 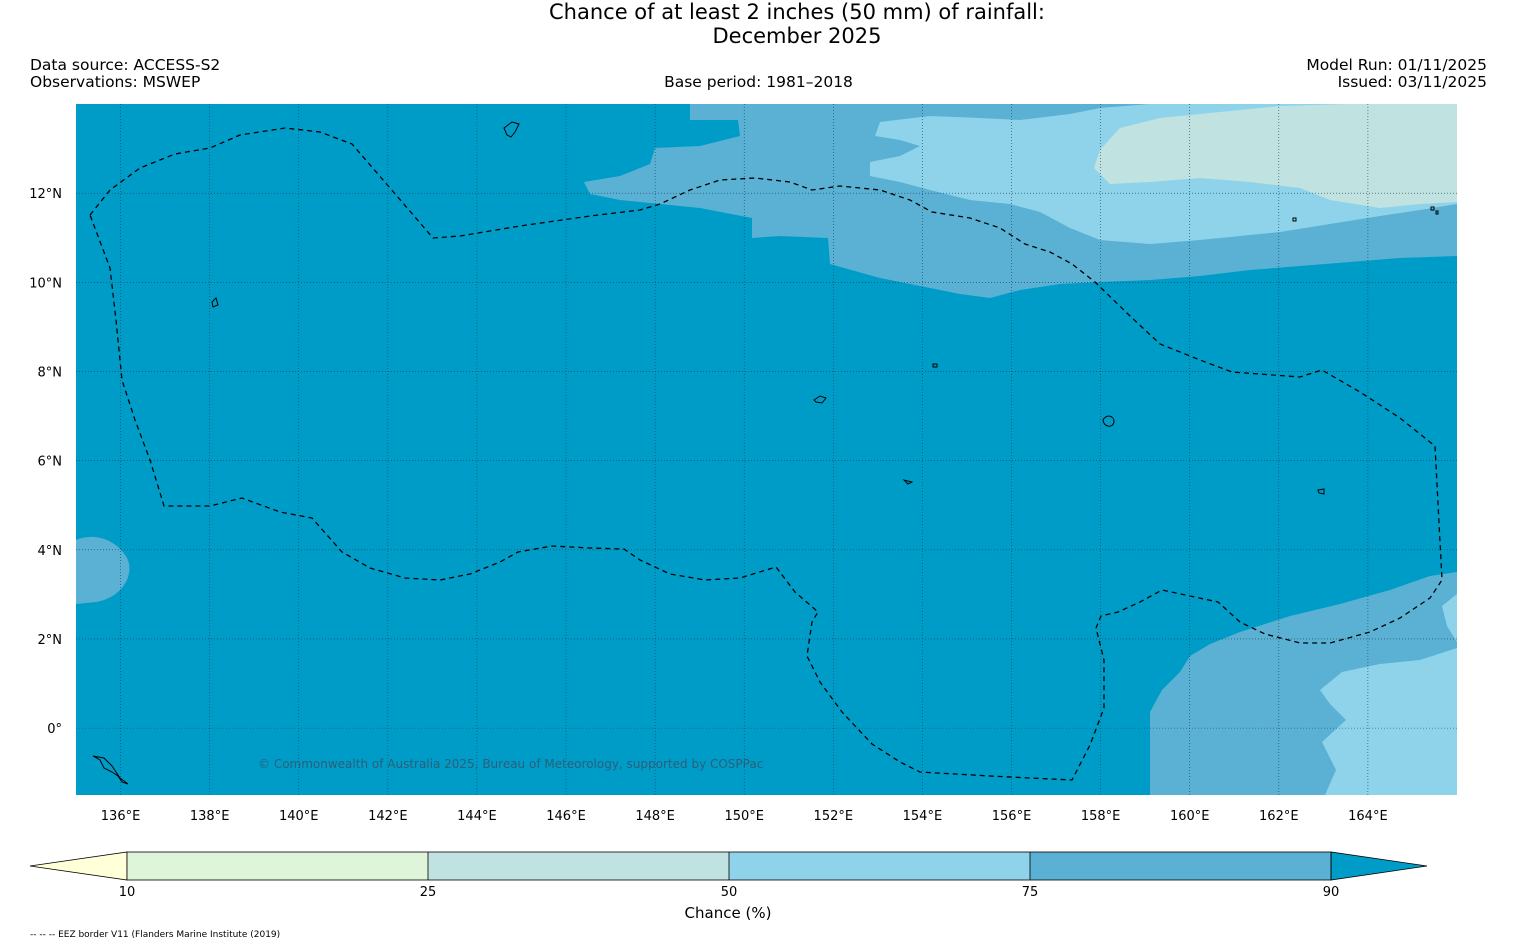 I want to click on colorbar-tick-label: 50, so click(x=729, y=892).